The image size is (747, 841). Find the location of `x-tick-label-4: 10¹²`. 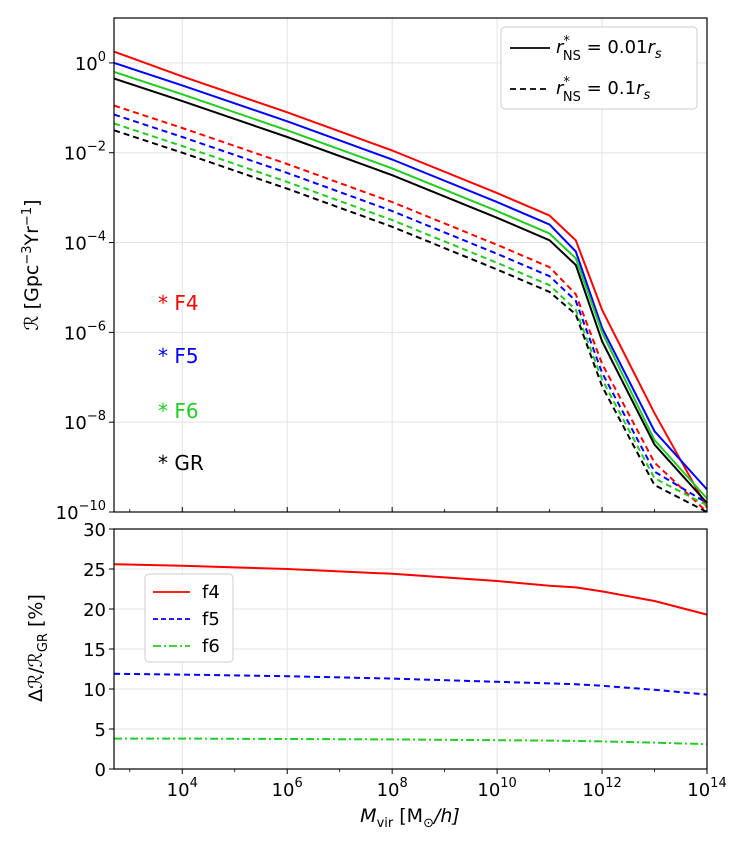

x-tick-label-4: 10¹² is located at coordinates (601, 788).